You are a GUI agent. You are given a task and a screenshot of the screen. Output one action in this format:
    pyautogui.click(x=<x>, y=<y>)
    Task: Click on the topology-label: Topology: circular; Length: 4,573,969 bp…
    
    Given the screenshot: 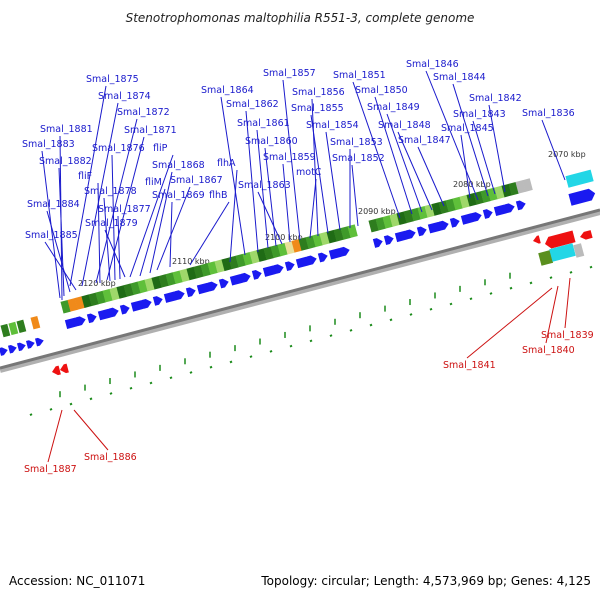 What is the action you would take?
    pyautogui.click(x=426, y=581)
    